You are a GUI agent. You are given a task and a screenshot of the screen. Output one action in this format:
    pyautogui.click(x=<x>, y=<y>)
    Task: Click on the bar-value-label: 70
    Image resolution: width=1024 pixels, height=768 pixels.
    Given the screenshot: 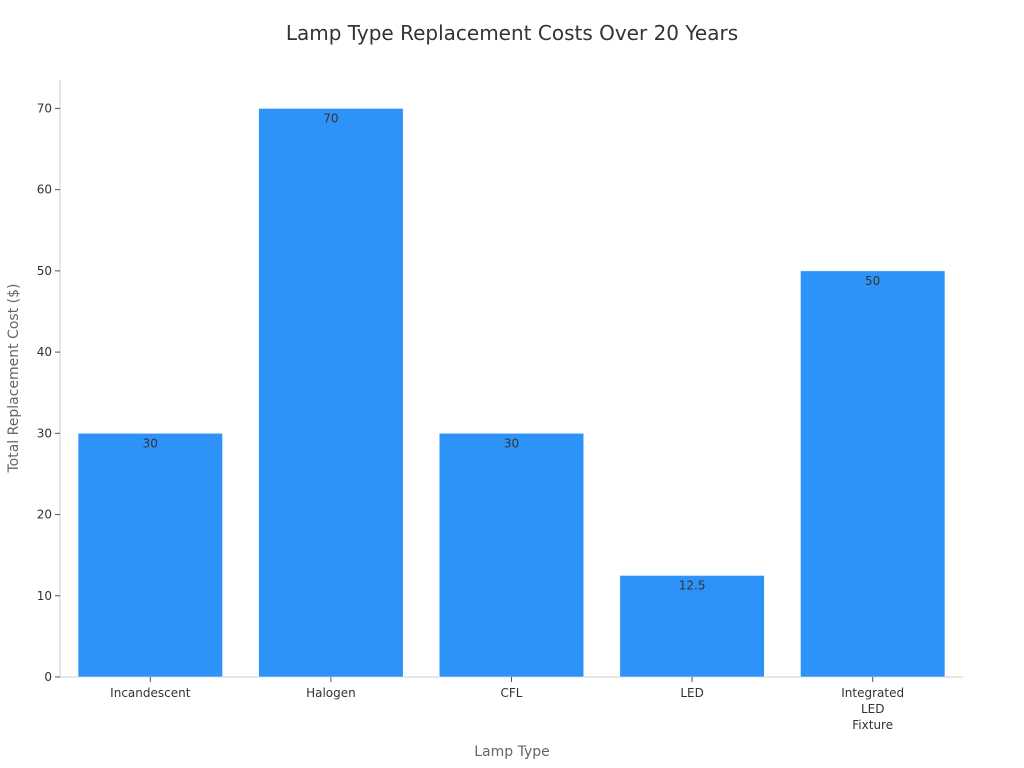 What is the action you would take?
    pyautogui.click(x=330, y=118)
    